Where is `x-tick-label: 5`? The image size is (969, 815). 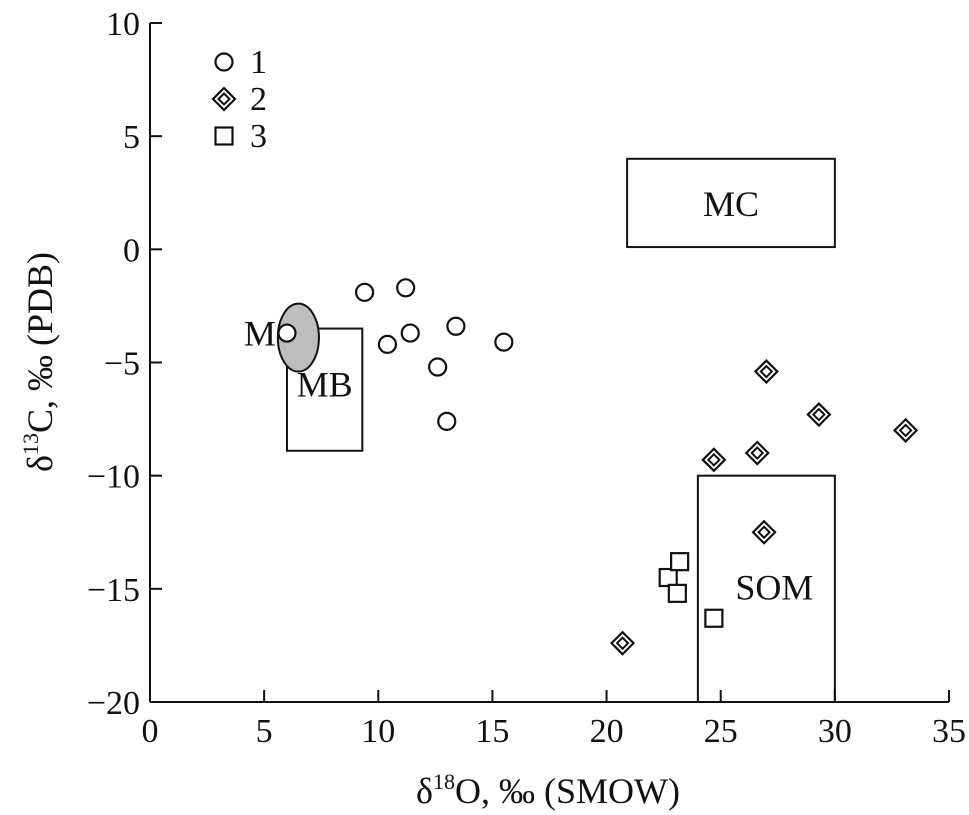
x-tick-label: 5 is located at coordinates (264, 731).